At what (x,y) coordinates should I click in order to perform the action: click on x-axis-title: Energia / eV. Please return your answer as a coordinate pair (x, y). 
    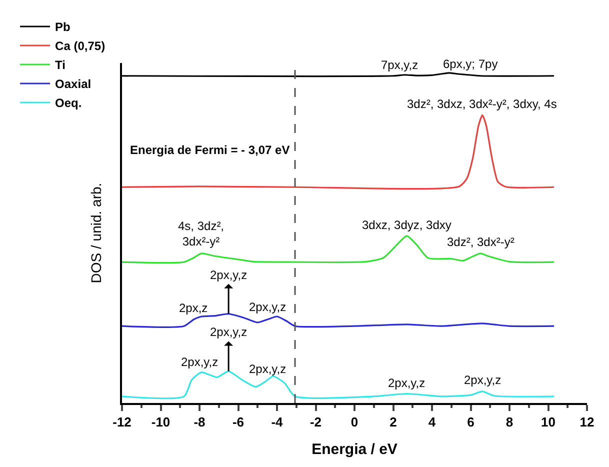
    Looking at the image, I should click on (355, 449).